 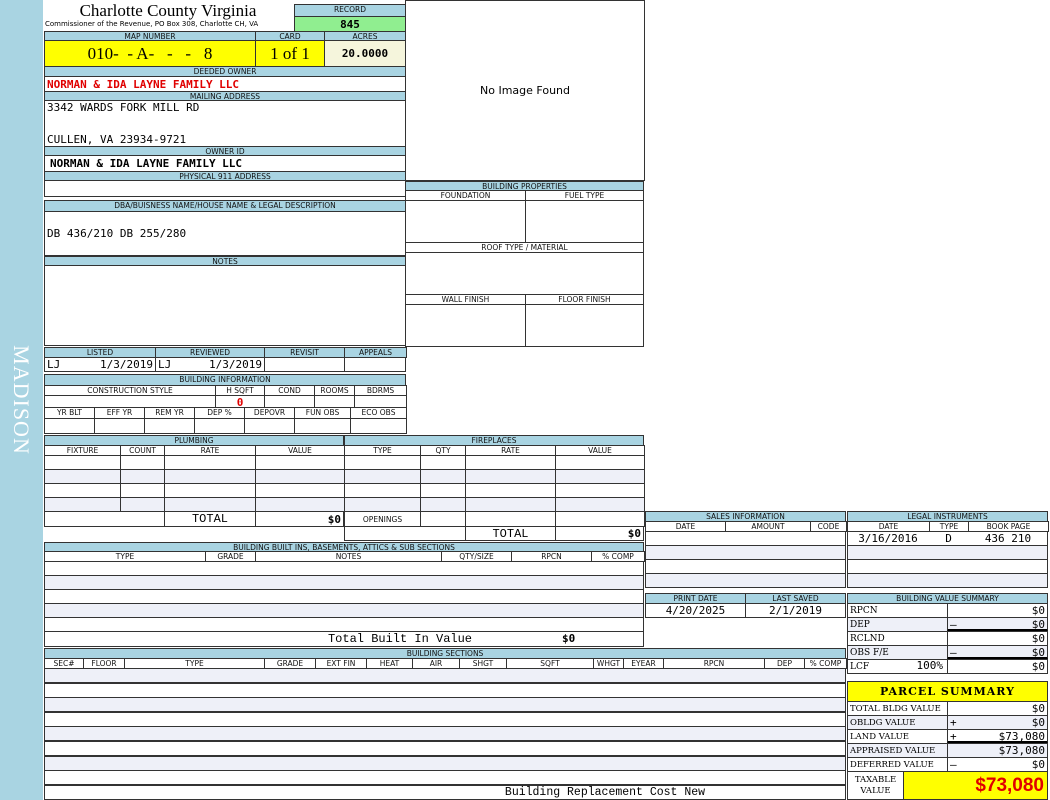 I want to click on parcel-row-value: – $0, so click(x=997, y=764).